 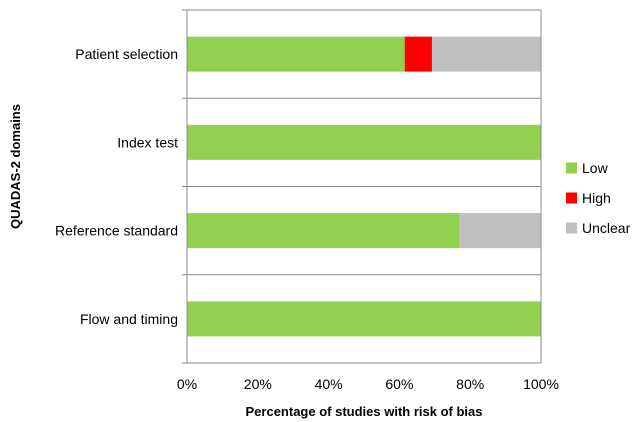 What do you see at coordinates (364, 319) in the screenshot?
I see `bar-low-flow-and-timing` at bounding box center [364, 319].